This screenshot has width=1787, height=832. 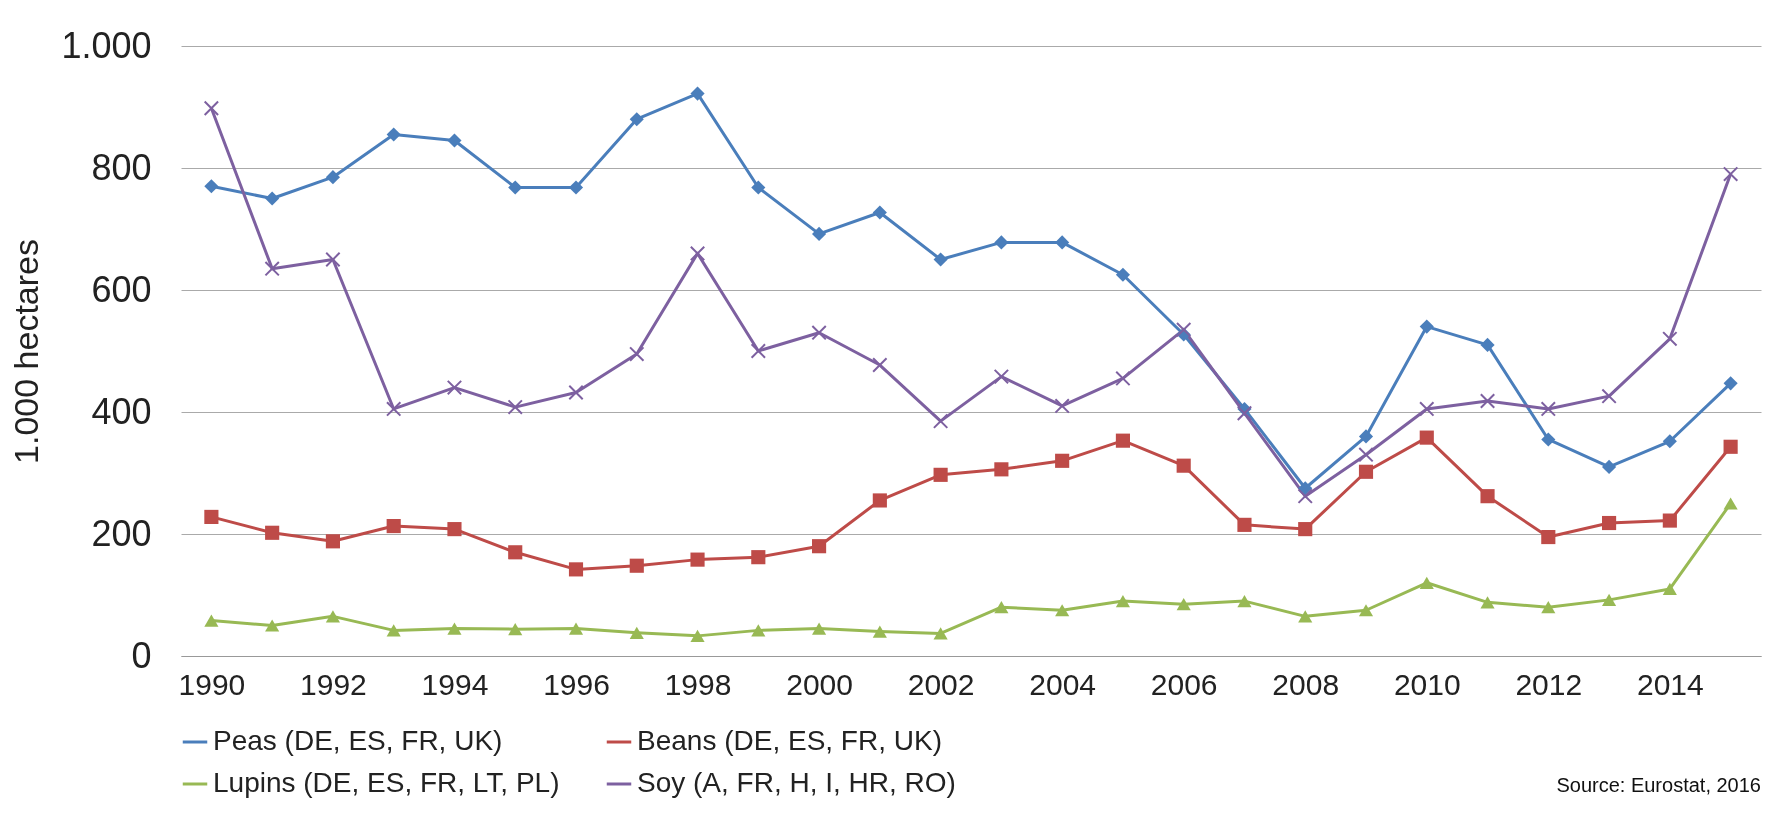 What do you see at coordinates (358, 740) in the screenshot?
I see `legend-label: Peas (DE, ES, FR, UK)` at bounding box center [358, 740].